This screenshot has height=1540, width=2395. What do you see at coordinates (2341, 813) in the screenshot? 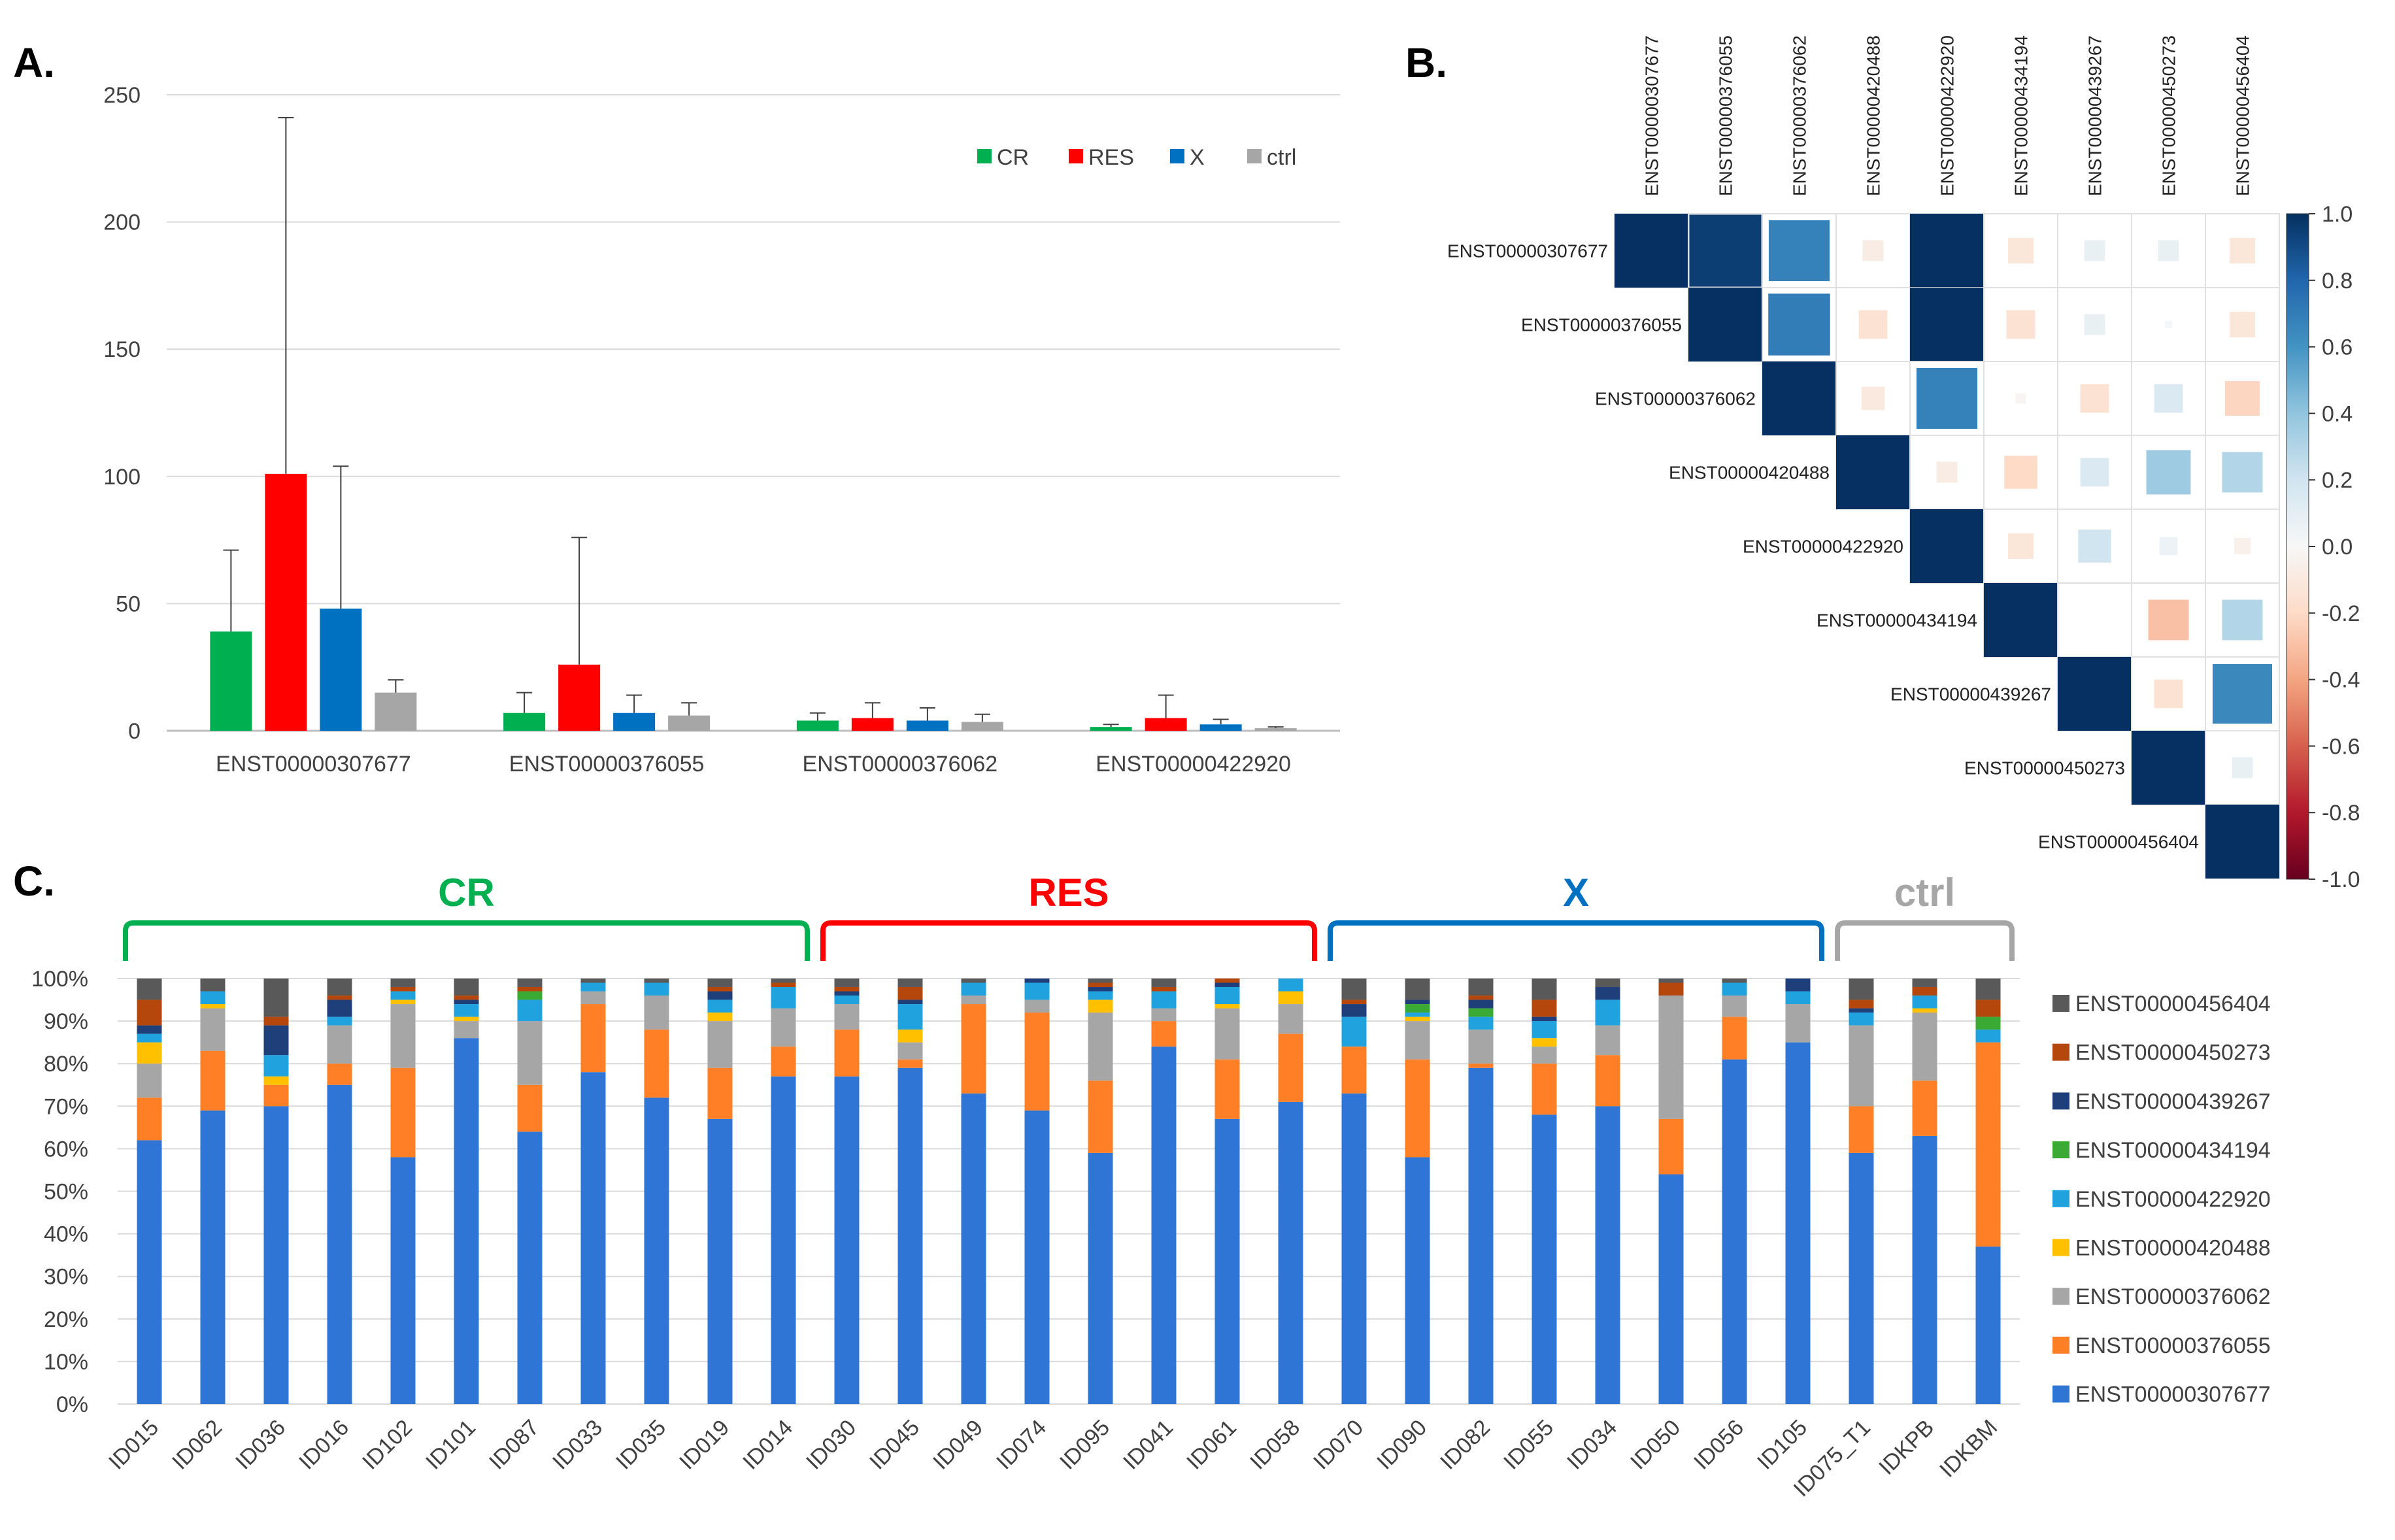
I see `colorbar-tick-label: -0.8` at bounding box center [2341, 813].